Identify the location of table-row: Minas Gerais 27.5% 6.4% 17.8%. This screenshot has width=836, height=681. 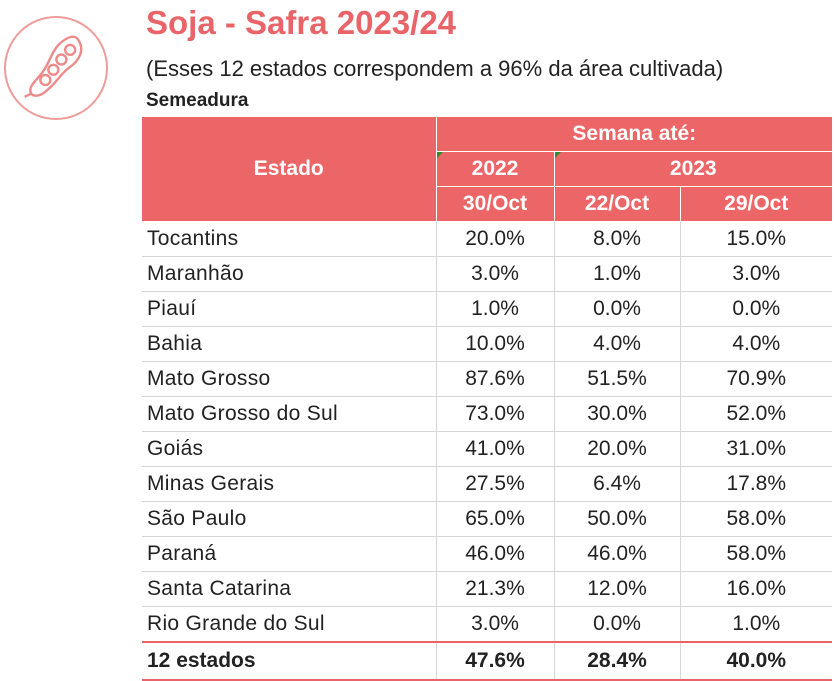
(487, 484).